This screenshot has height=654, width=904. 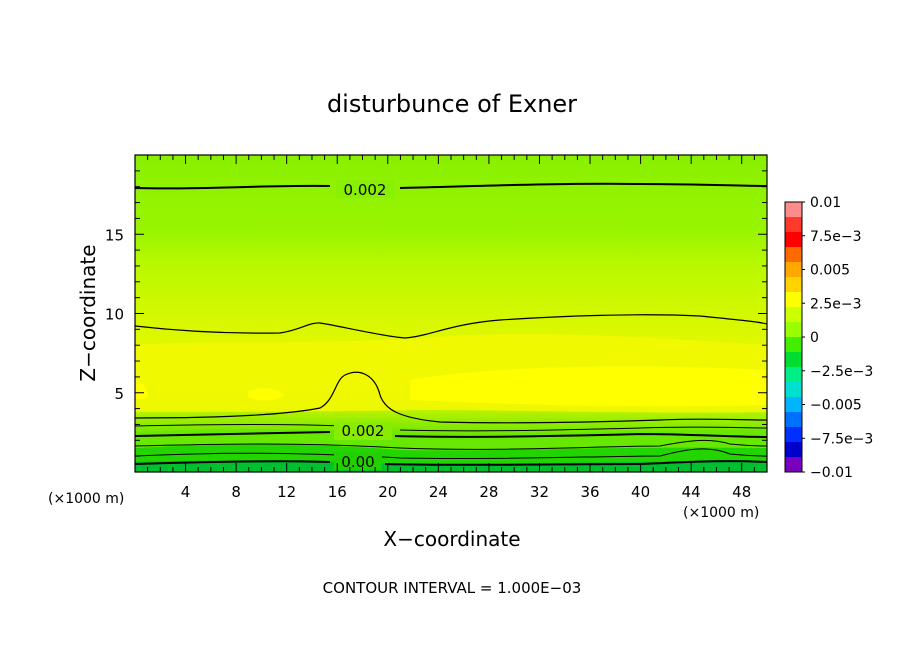 I want to click on x-tick-label: 8, so click(x=236, y=492).